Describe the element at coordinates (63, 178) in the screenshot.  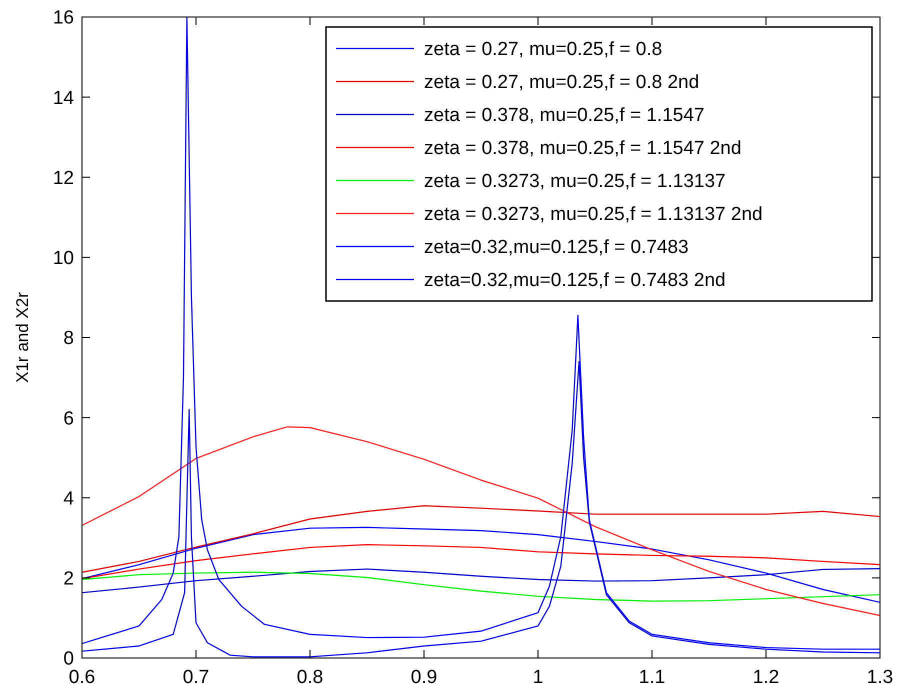
I see `y-tick-label: 12` at that location.